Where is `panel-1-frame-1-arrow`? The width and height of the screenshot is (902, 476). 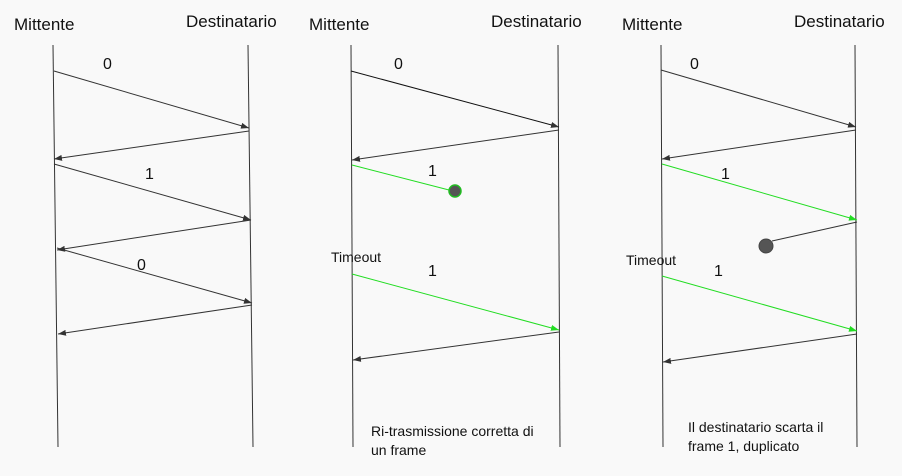 panel-1-frame-1-arrow is located at coordinates (152, 192).